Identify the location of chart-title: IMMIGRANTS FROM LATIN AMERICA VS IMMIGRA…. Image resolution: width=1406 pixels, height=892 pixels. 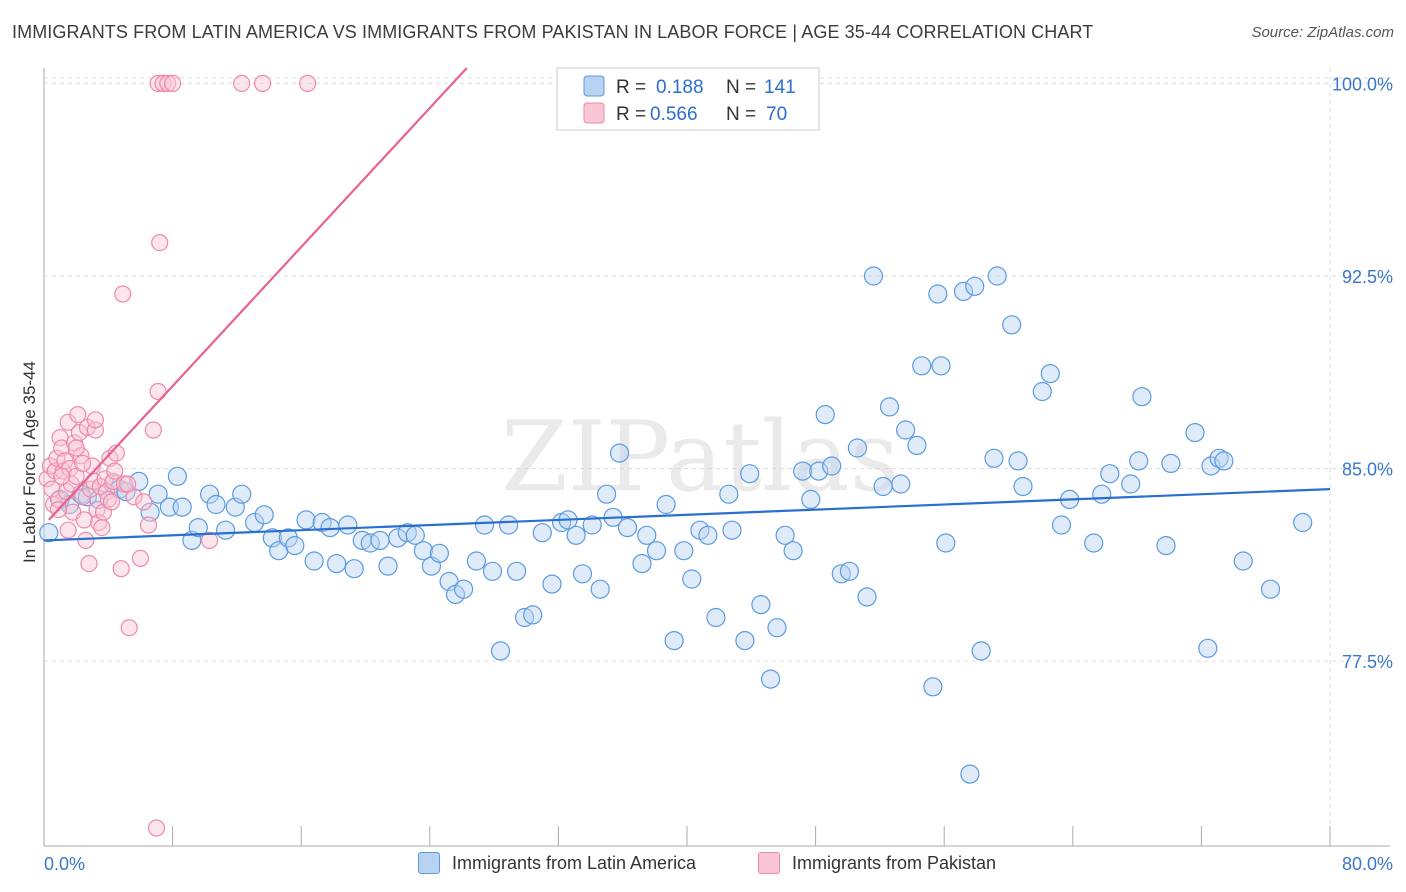
(553, 32).